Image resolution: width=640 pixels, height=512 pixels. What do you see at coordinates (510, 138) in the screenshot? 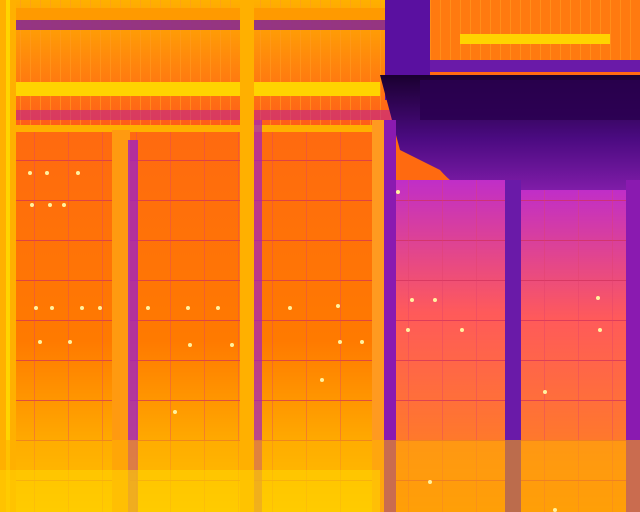
I see `cold-shadow` at bounding box center [510, 138].